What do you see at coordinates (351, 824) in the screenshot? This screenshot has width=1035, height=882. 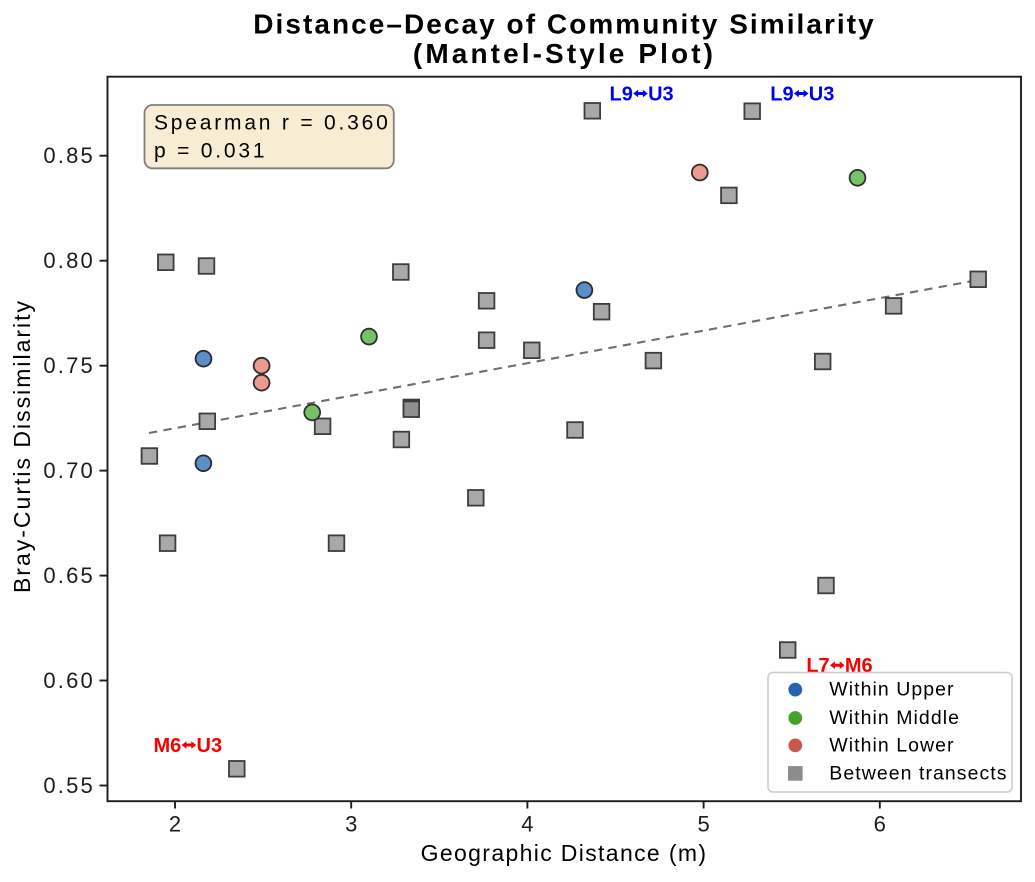 I see `svg-text: 3` at bounding box center [351, 824].